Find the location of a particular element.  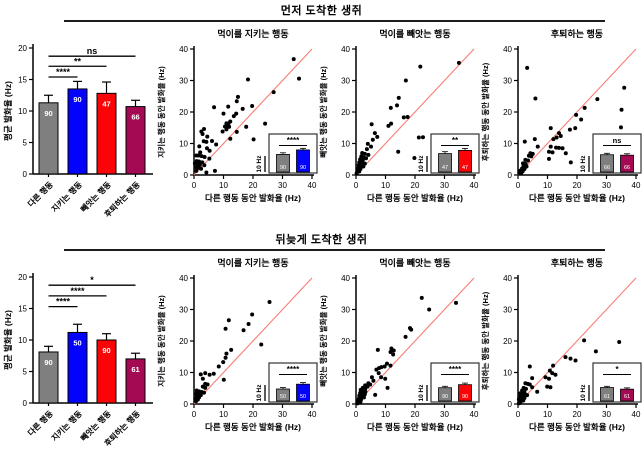

category-label: 다른 행동 is located at coordinates (40, 423).